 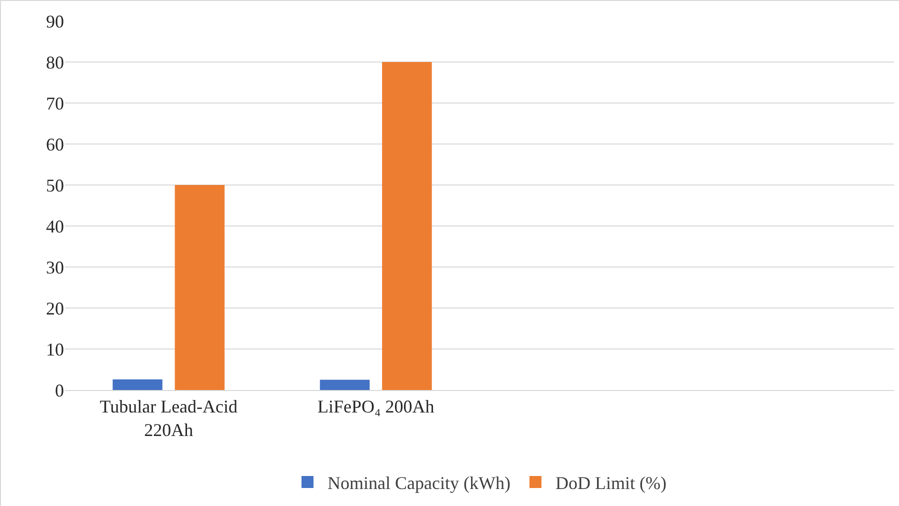 What do you see at coordinates (55, 62) in the screenshot?
I see `y-tick-label: 80` at bounding box center [55, 62].